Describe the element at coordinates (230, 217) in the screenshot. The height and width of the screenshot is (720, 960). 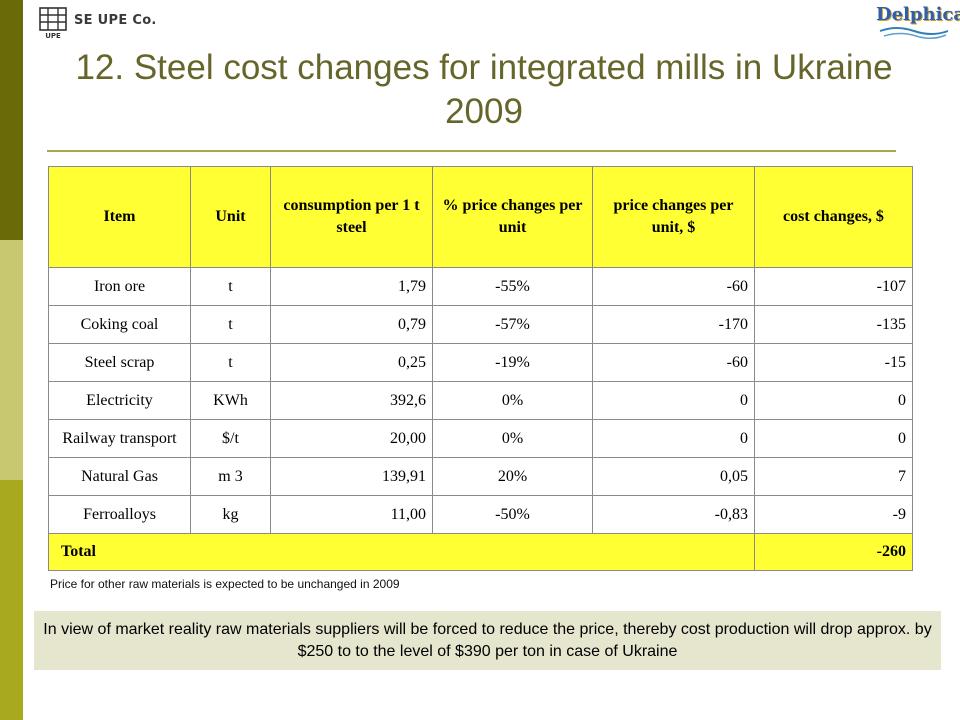
I see `col-header-unit: Unit` at that location.